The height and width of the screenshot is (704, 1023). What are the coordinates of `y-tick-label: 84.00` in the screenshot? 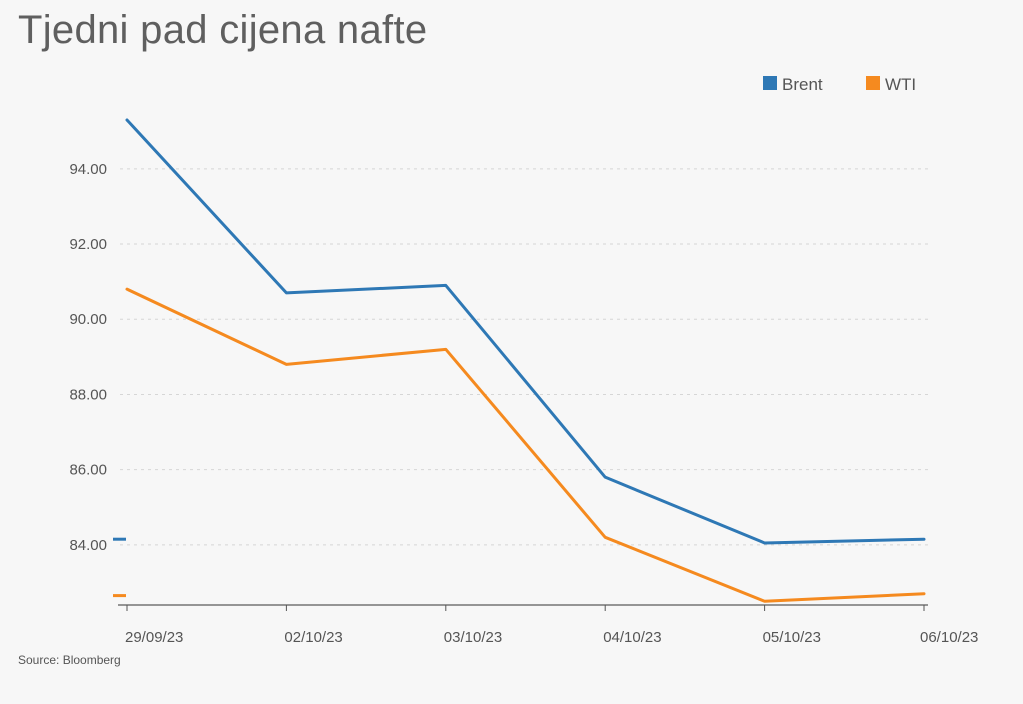 It's located at (88, 545).